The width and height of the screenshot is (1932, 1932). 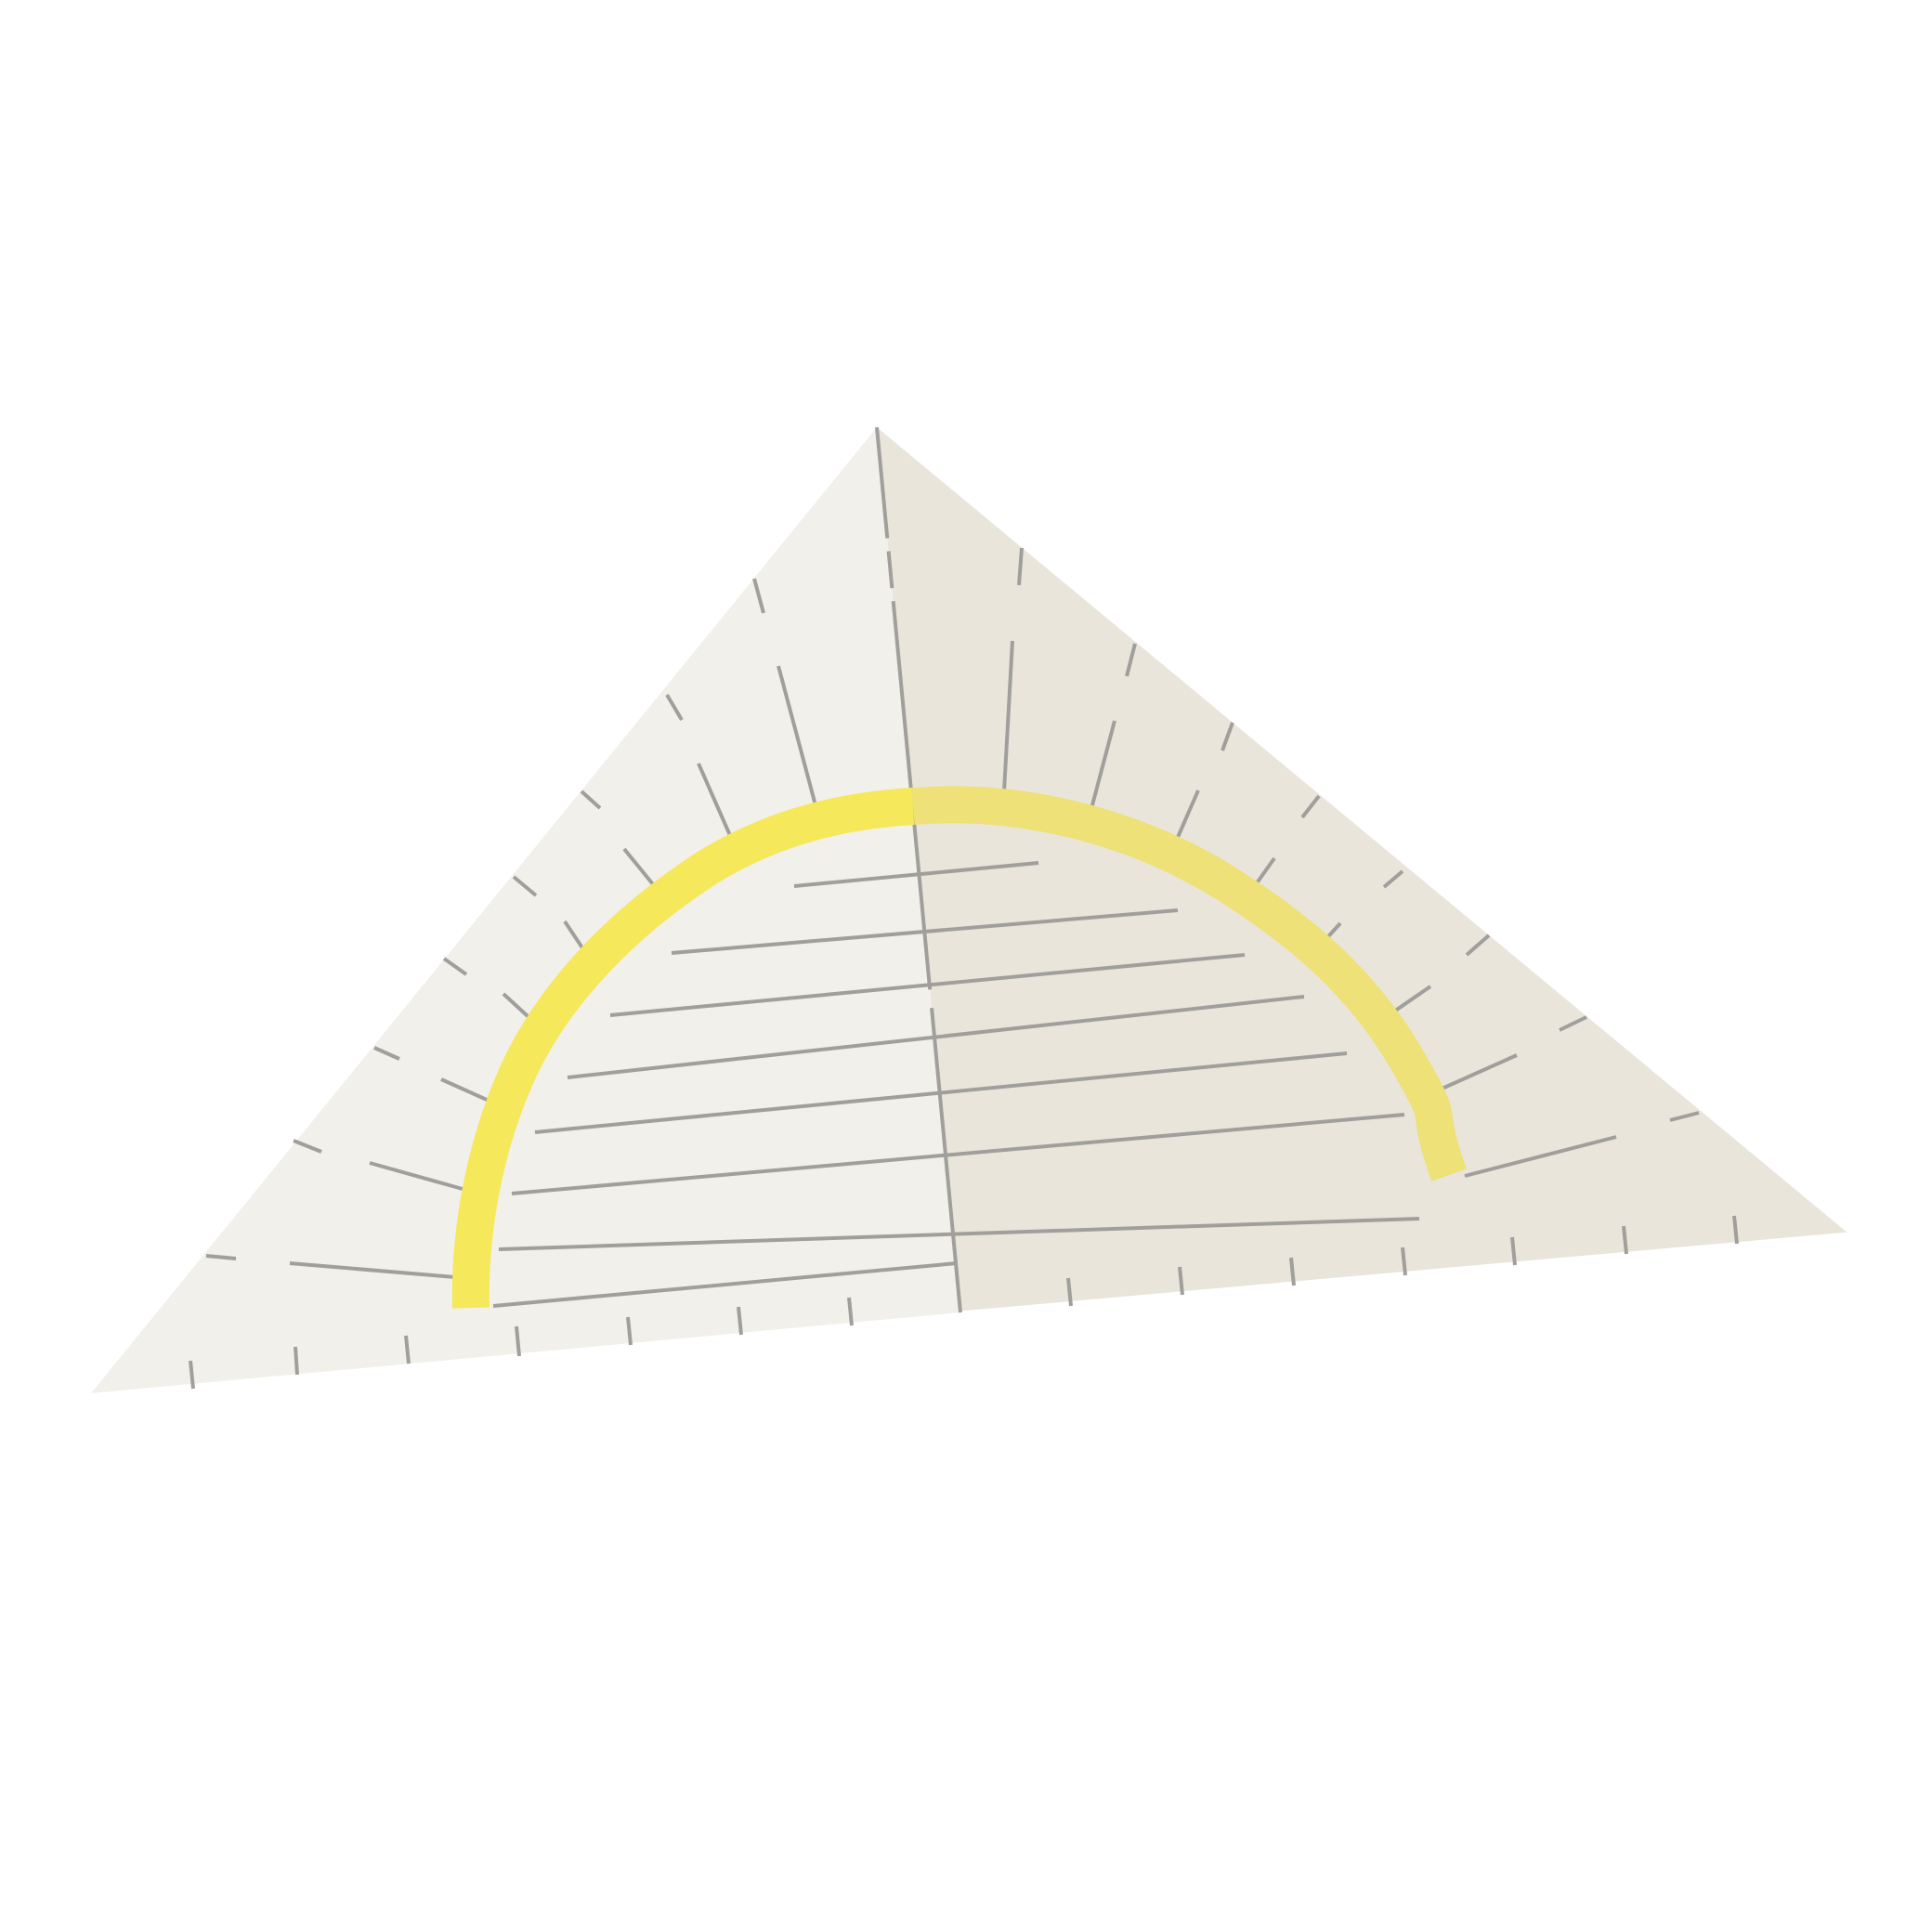 I want to click on protractor-arc-left-half, so click(x=683, y=1048).